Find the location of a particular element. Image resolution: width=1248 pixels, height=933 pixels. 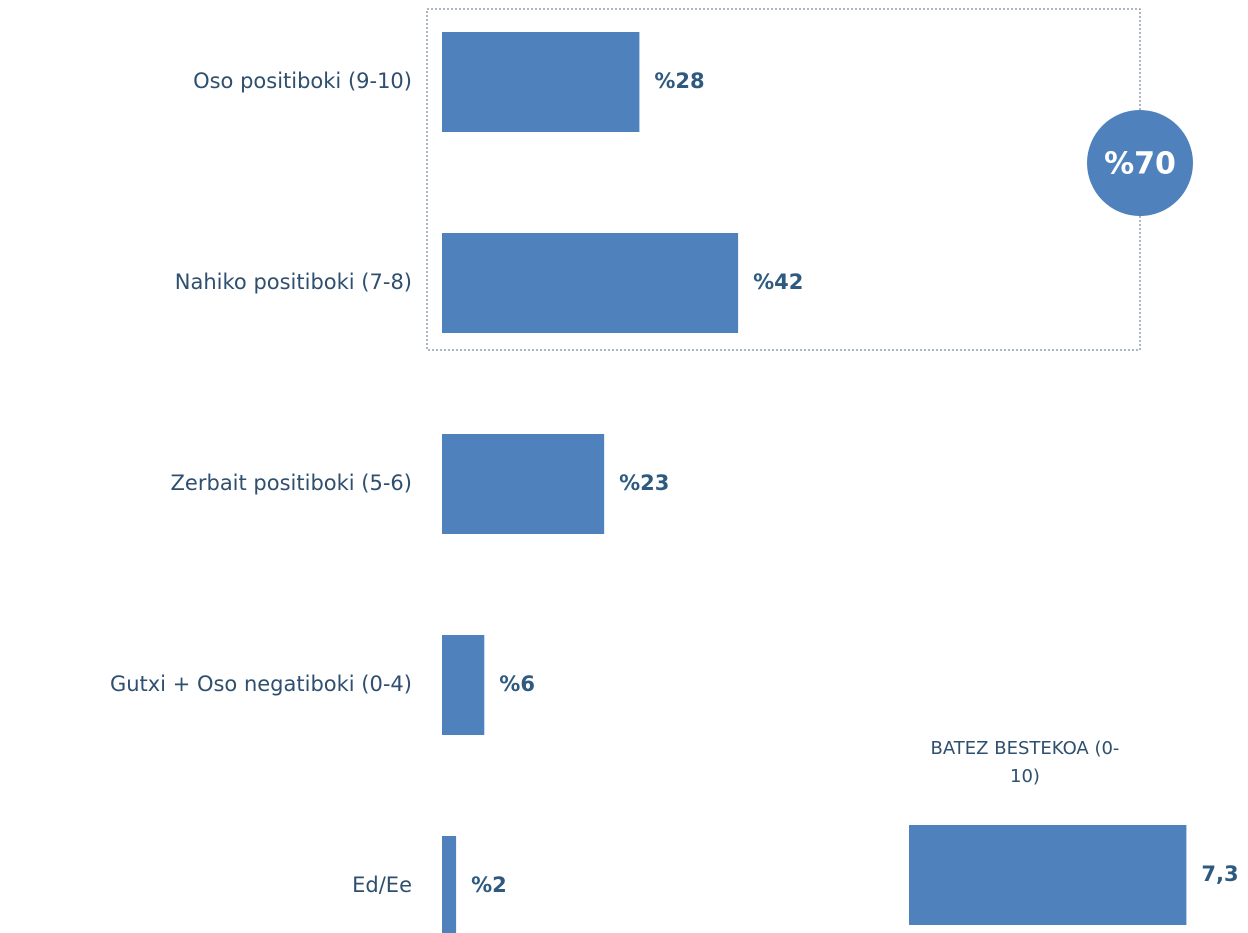

value-label: %42 is located at coordinates (778, 282).